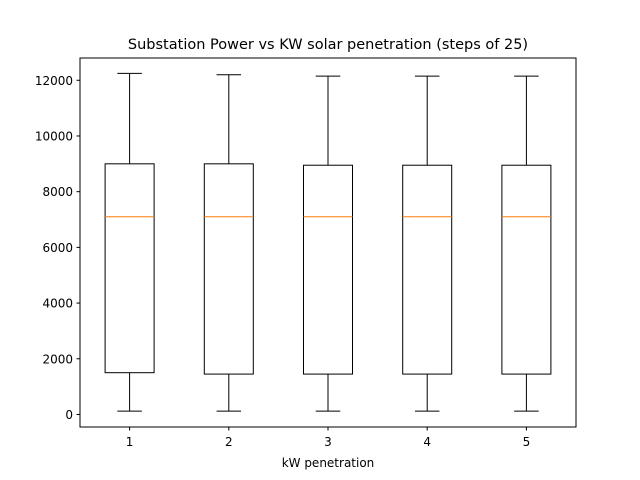 This screenshot has width=640, height=480. I want to click on x-axis: 1 2 3 4 5, so click(328, 438).